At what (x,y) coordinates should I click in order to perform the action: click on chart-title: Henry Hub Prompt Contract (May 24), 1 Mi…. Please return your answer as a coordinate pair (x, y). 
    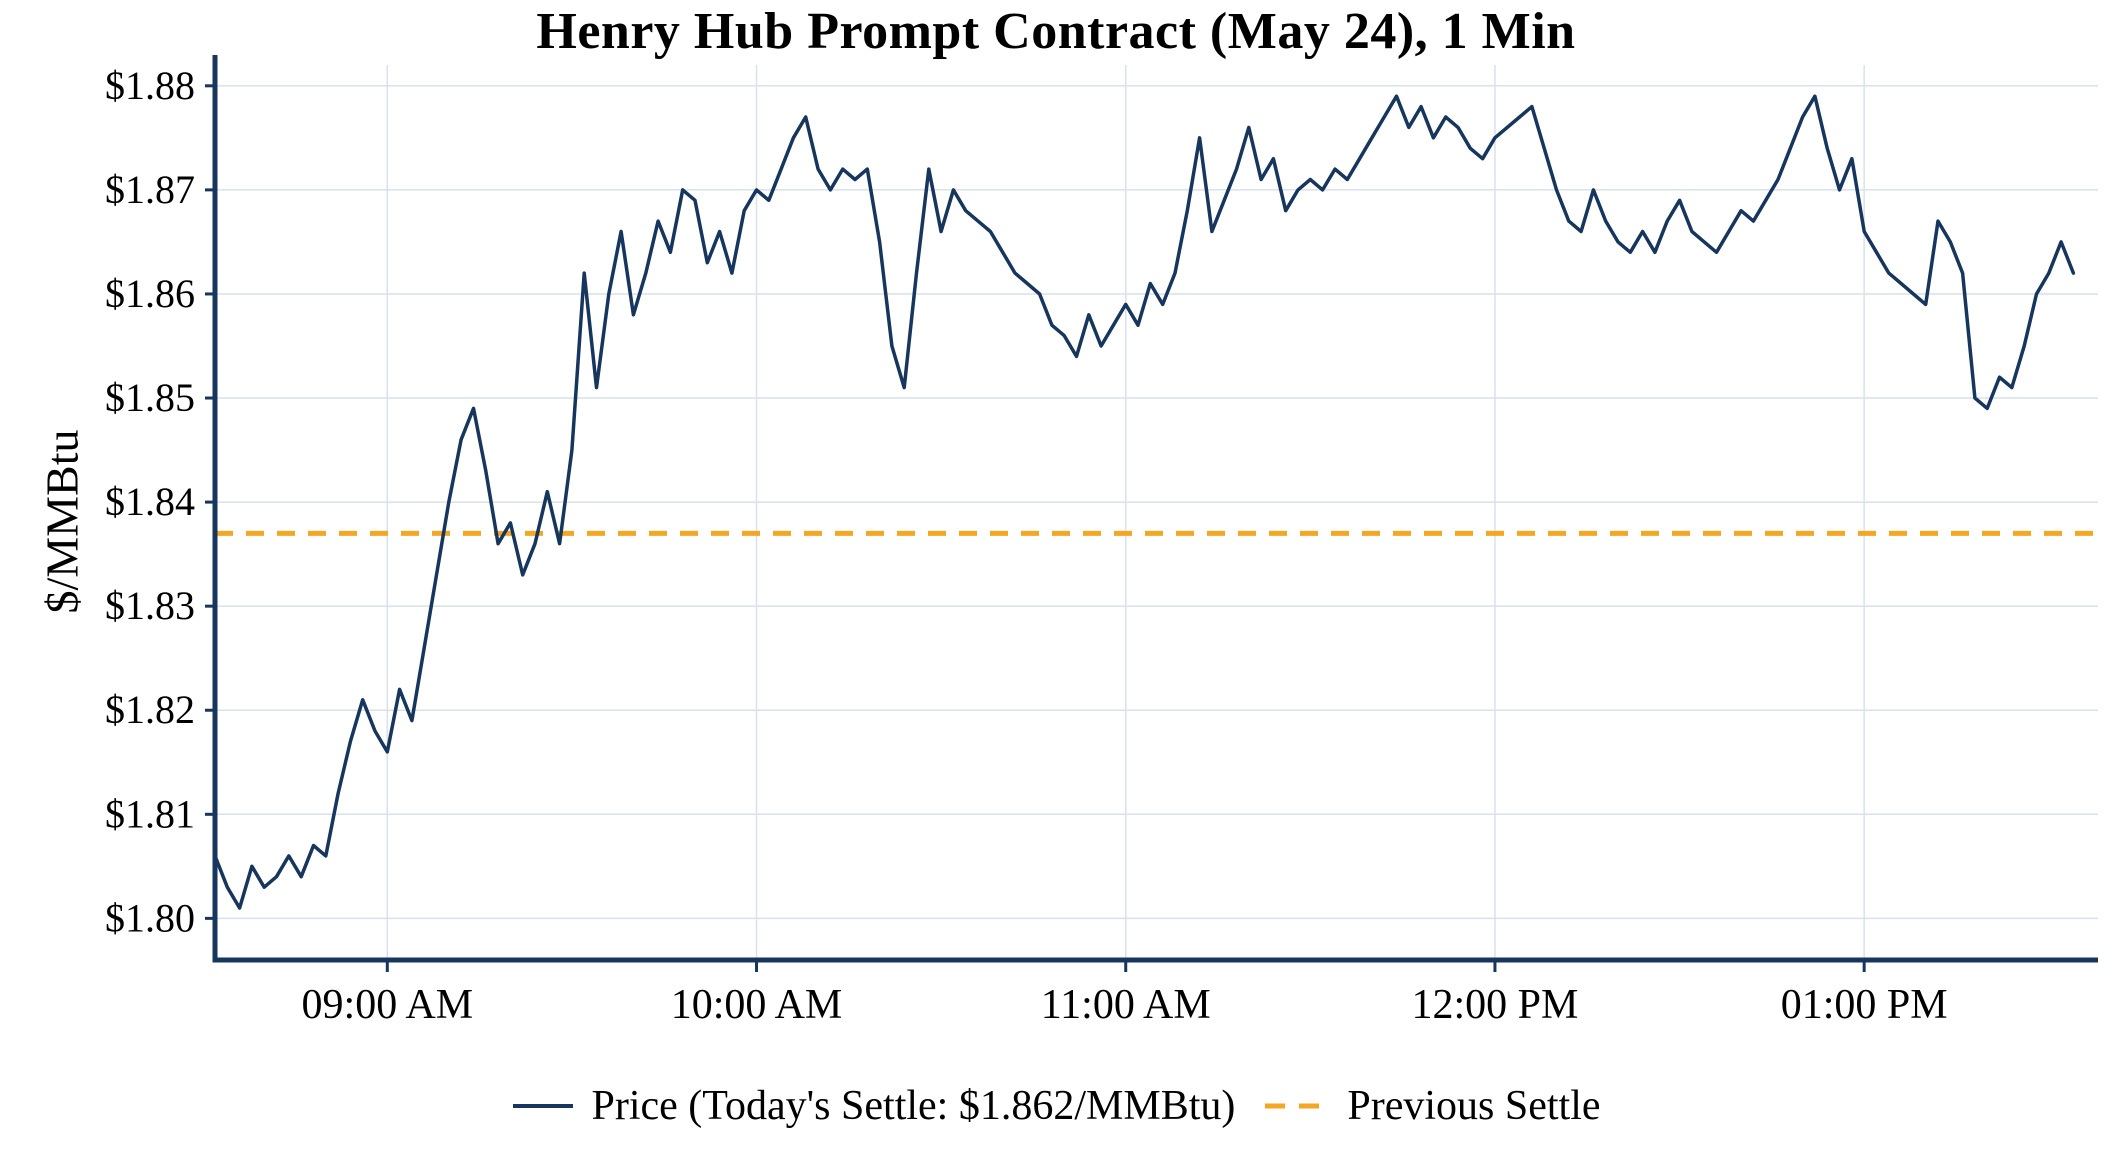
    Looking at the image, I should click on (1056, 31).